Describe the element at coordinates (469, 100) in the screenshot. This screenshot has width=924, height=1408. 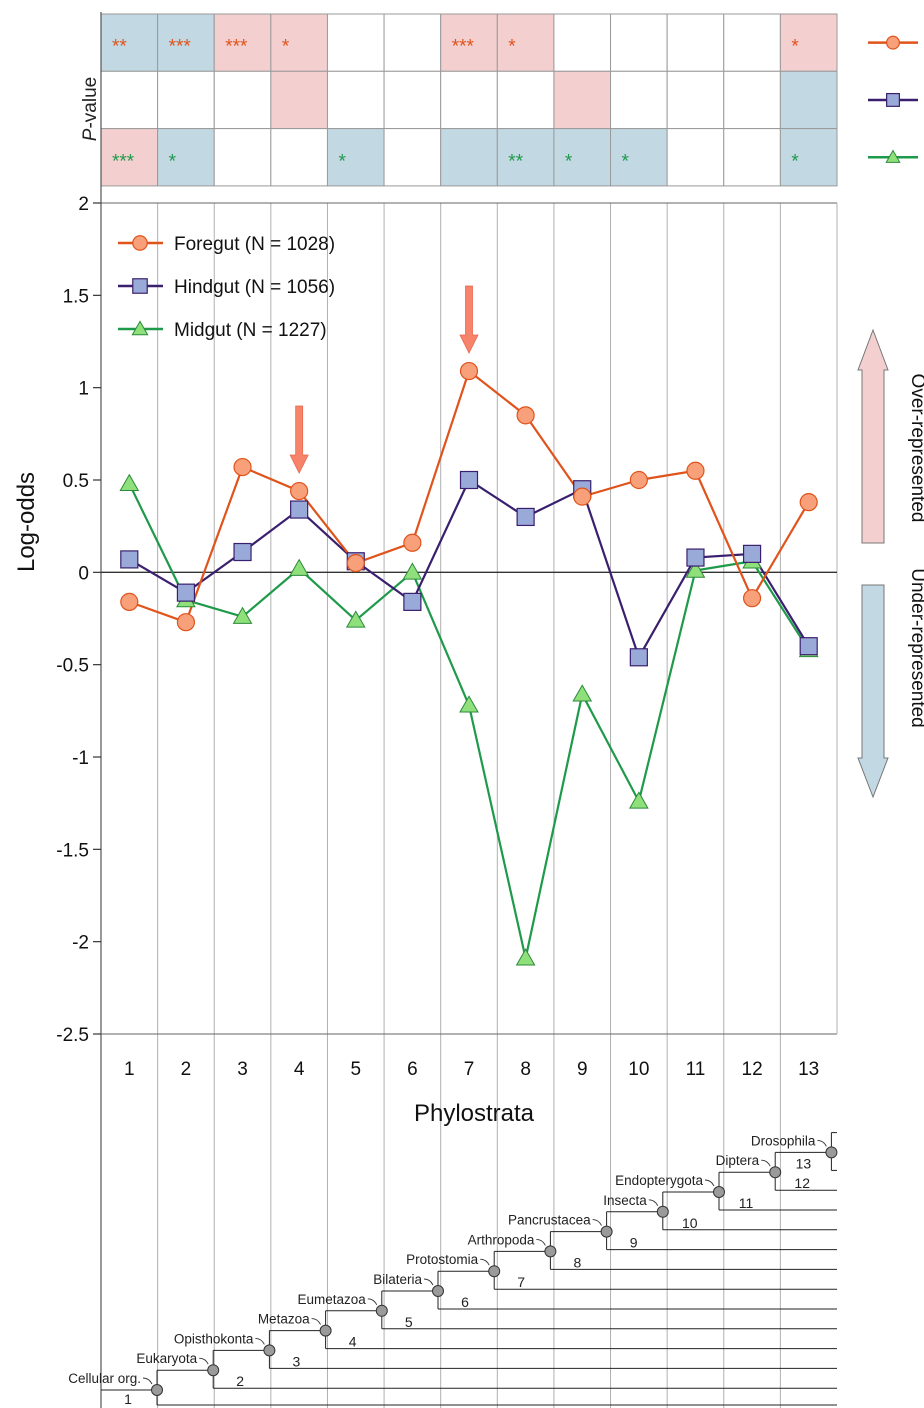
I see `p-value-heatmap: ** *** *** * *** * **** * * ** * * *` at that location.